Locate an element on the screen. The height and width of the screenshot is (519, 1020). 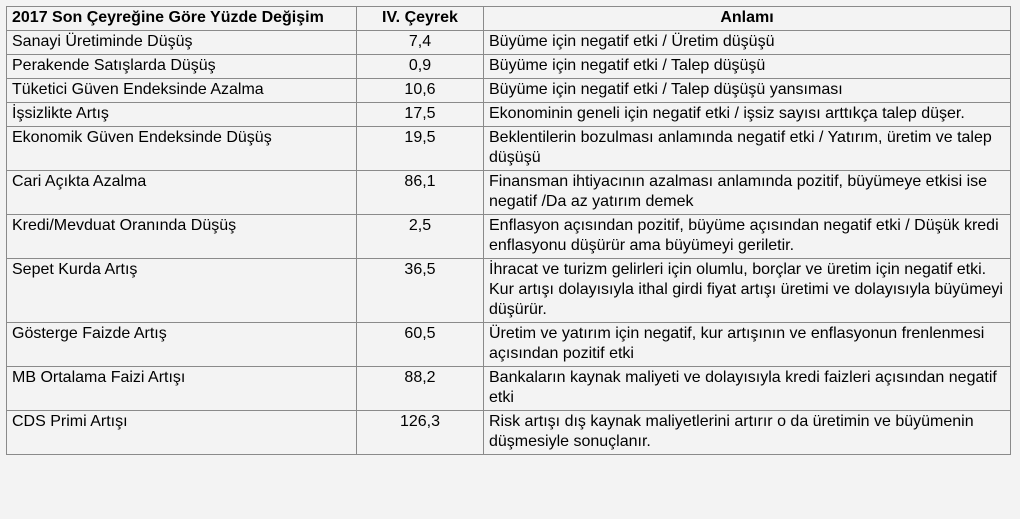
row-value: 2,5 is located at coordinates (420, 236).